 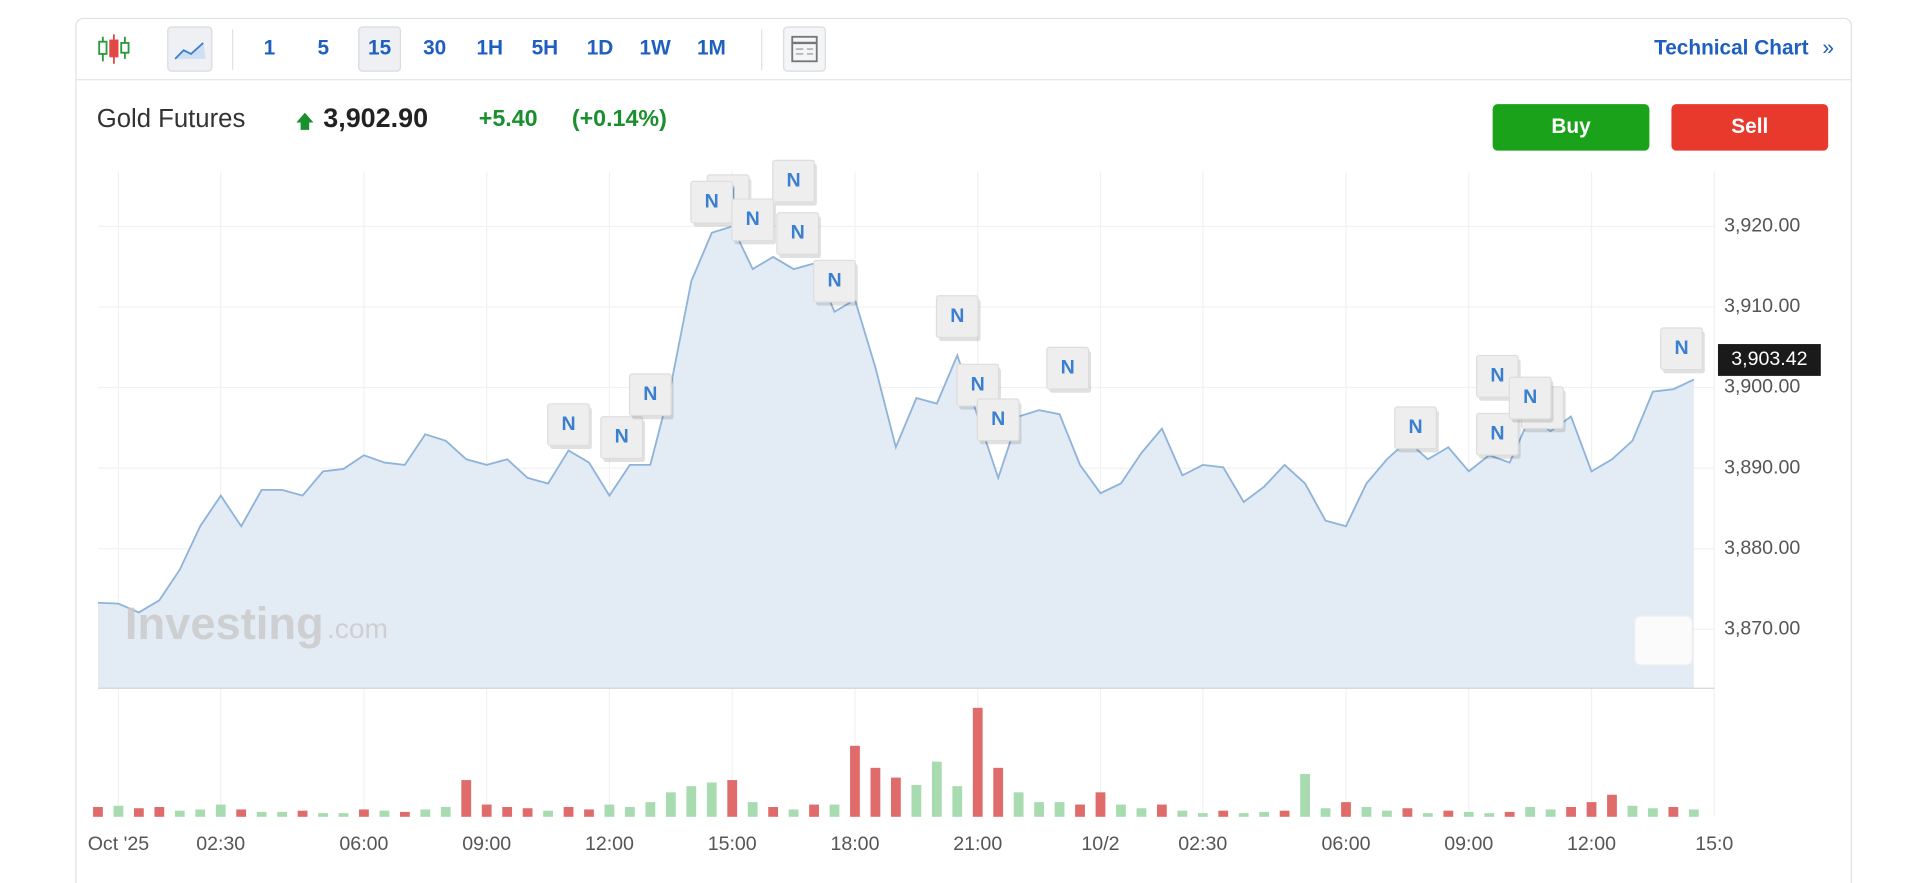 I want to click on x-tick-label: 06:00, so click(x=363, y=844).